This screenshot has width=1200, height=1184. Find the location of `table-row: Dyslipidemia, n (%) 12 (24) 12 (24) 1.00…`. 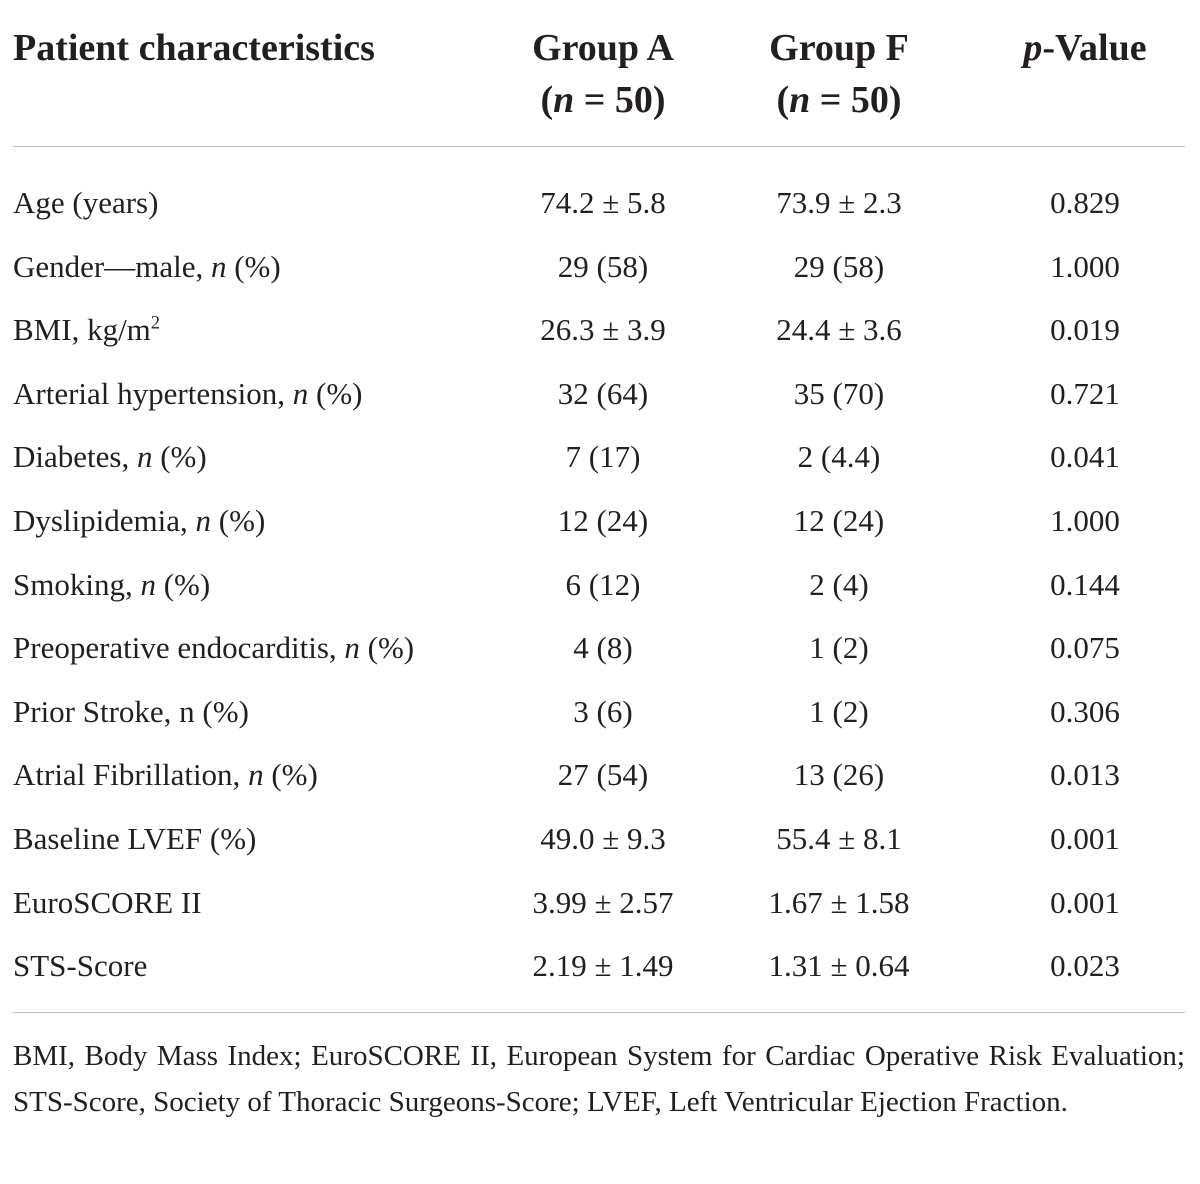

table-row: Dyslipidemia, n (%) 12 (24) 12 (24) 1.00… is located at coordinates (599, 521).